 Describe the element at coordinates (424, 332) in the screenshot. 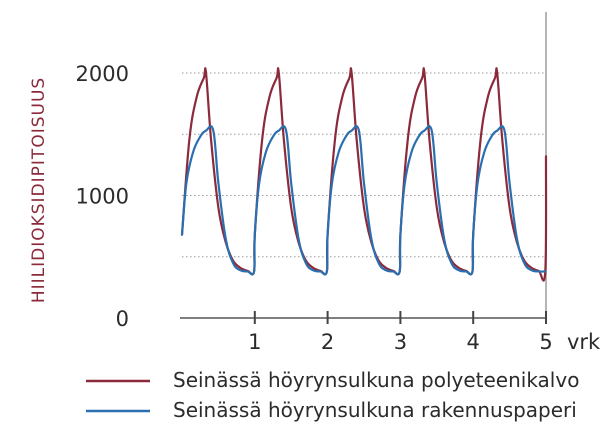

I see `x-ticks: vrk 1 2 3 4 5` at that location.